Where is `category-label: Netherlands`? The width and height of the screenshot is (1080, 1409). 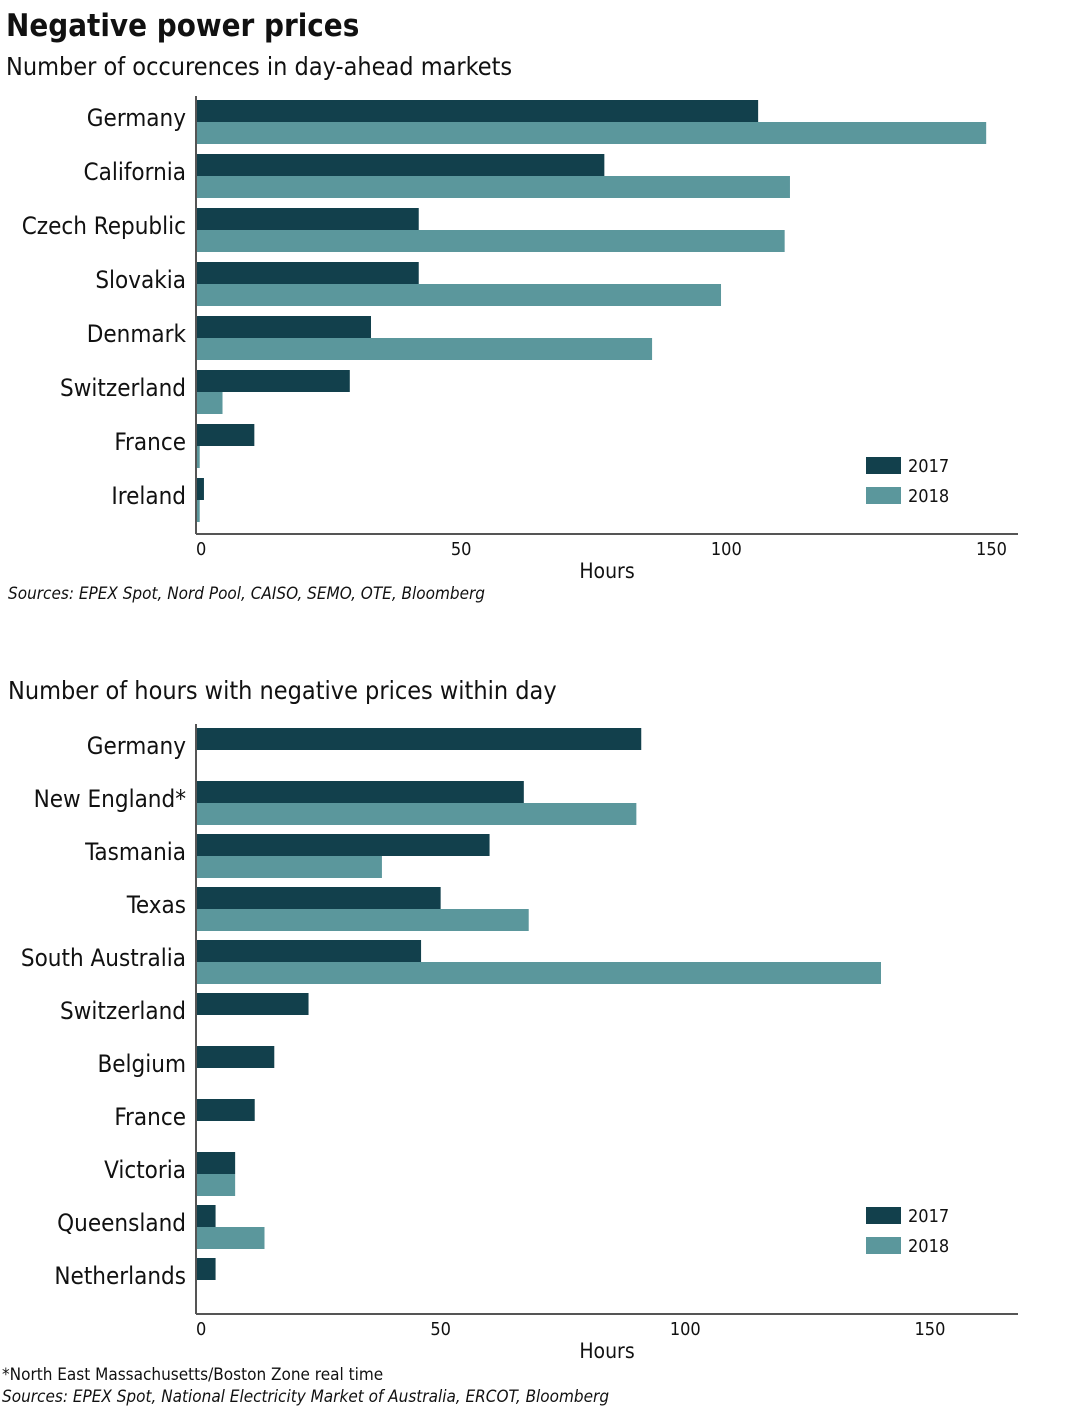
category-label: Netherlands is located at coordinates (120, 1276).